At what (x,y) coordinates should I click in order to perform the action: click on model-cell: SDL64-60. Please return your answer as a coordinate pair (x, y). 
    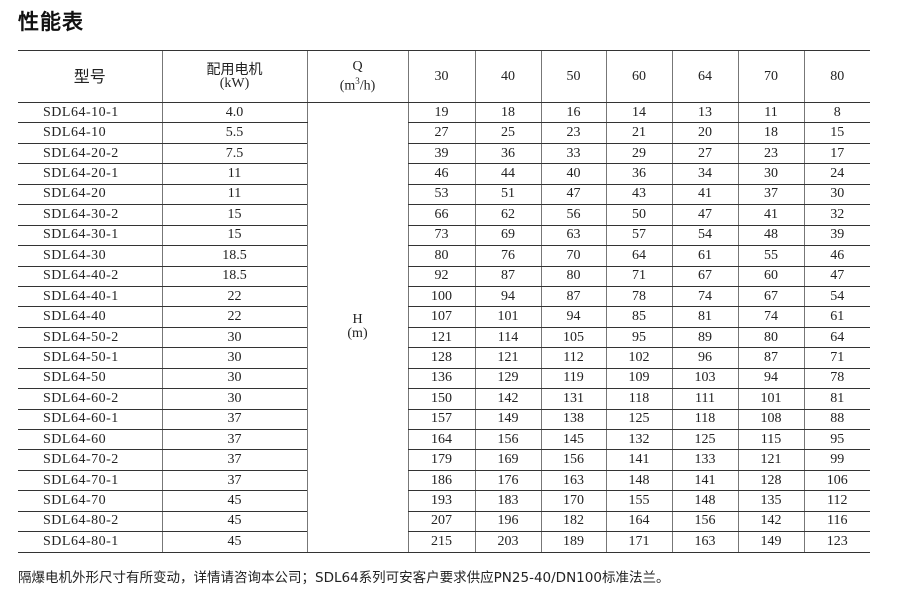
    Looking at the image, I should click on (90, 440).